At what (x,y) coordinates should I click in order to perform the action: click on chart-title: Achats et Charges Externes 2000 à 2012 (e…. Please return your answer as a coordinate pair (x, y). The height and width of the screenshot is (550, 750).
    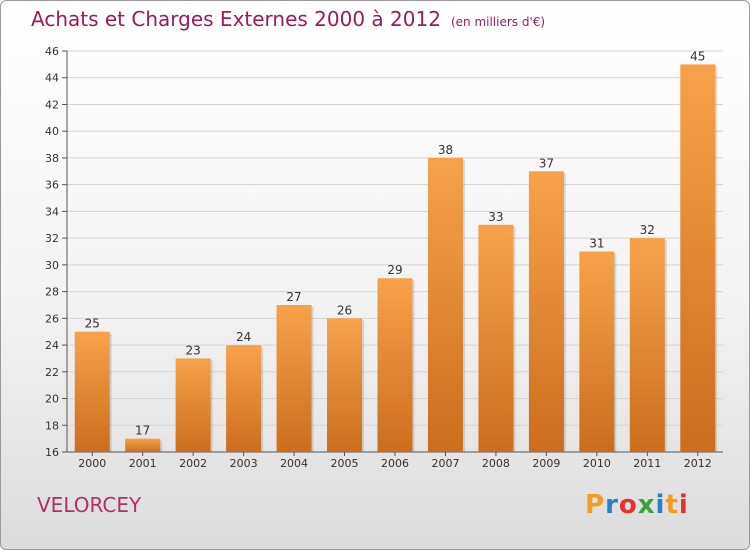
    Looking at the image, I should click on (288, 19).